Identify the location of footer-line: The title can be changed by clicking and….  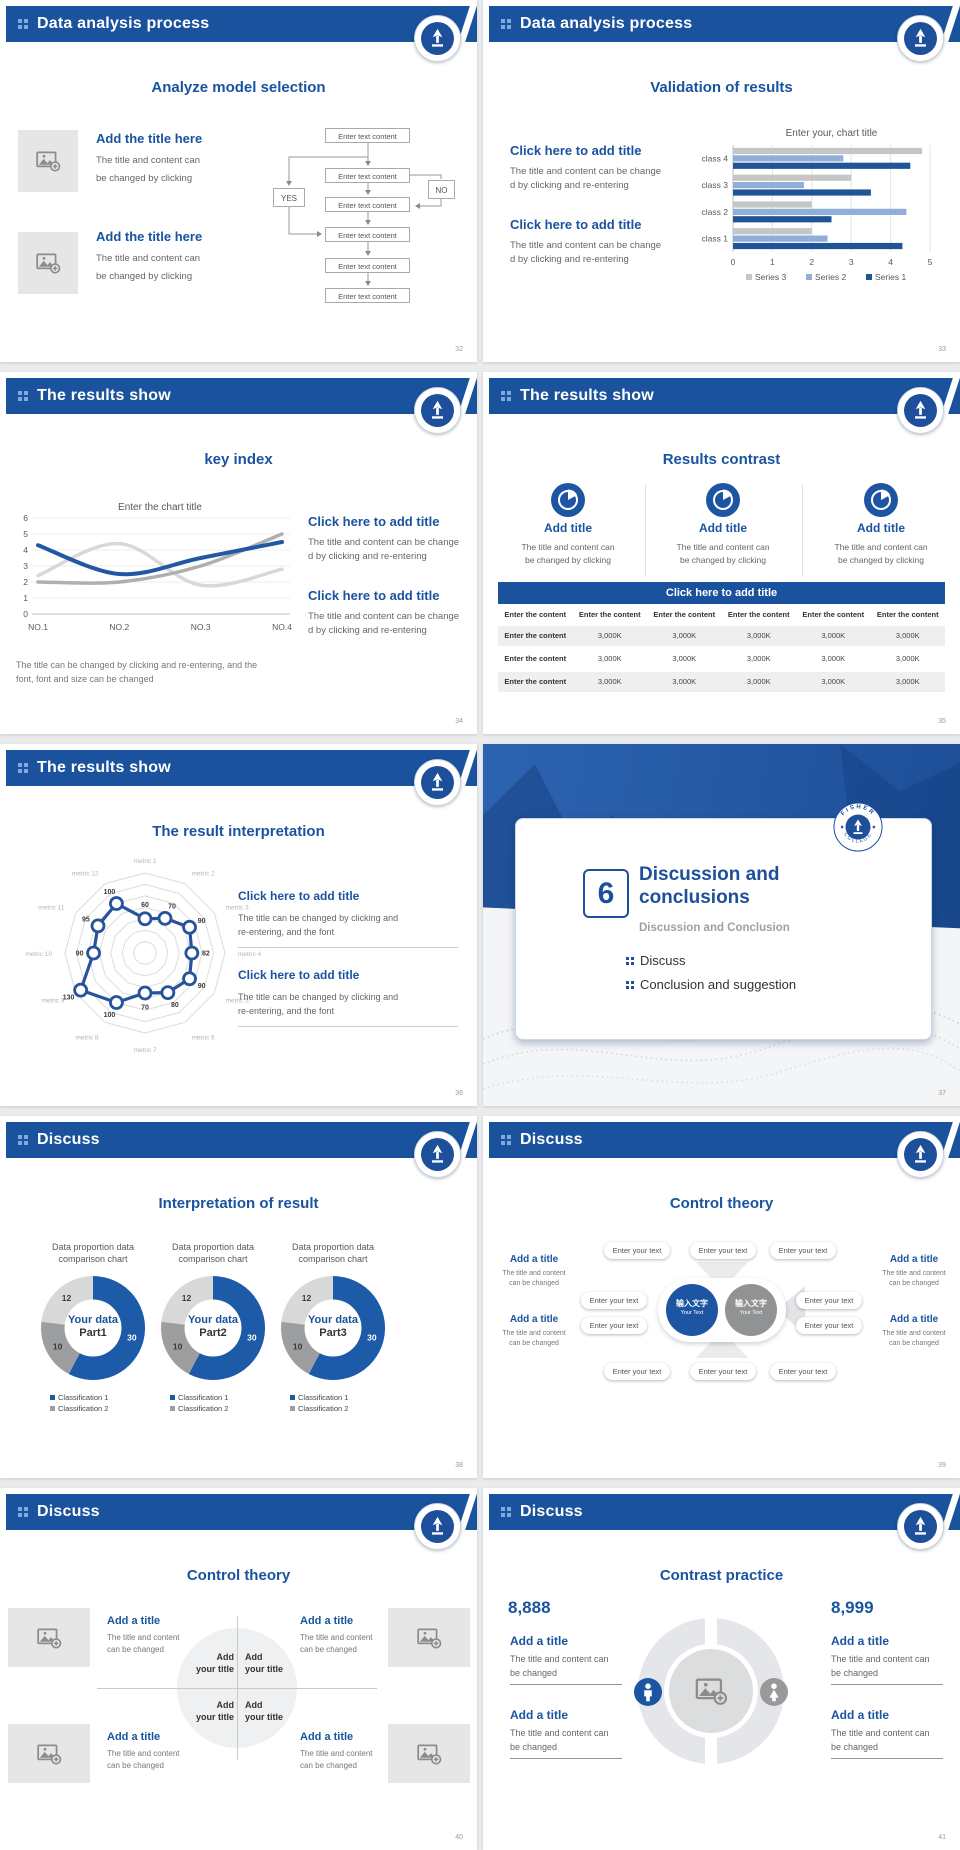
(137, 665).